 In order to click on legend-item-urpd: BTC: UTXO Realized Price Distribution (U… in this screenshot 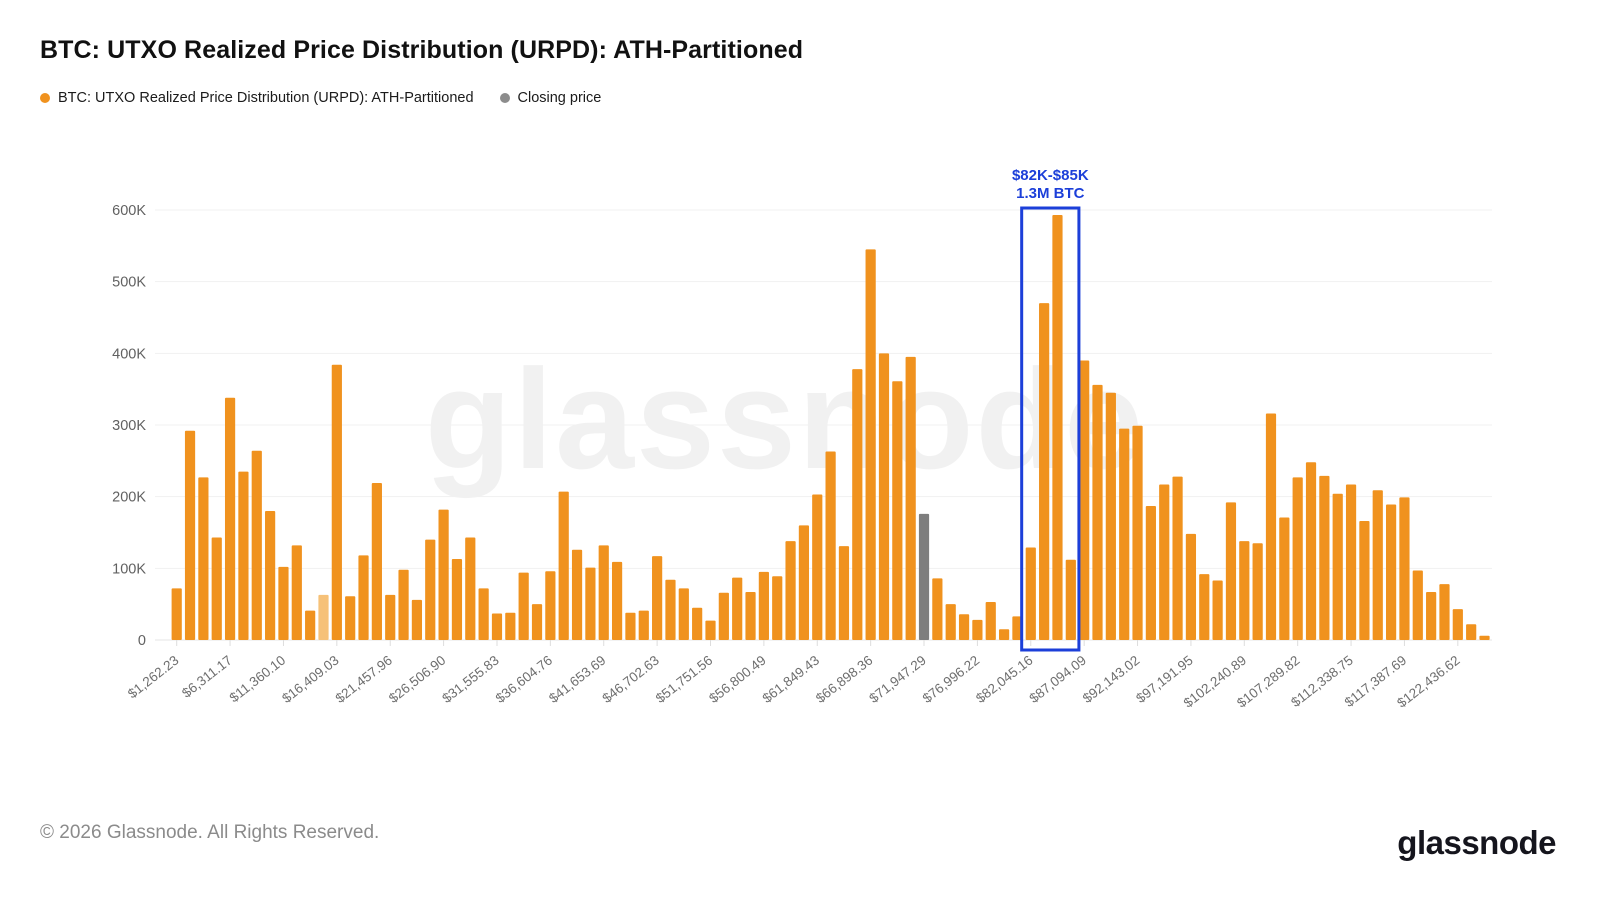, I will do `click(257, 98)`.